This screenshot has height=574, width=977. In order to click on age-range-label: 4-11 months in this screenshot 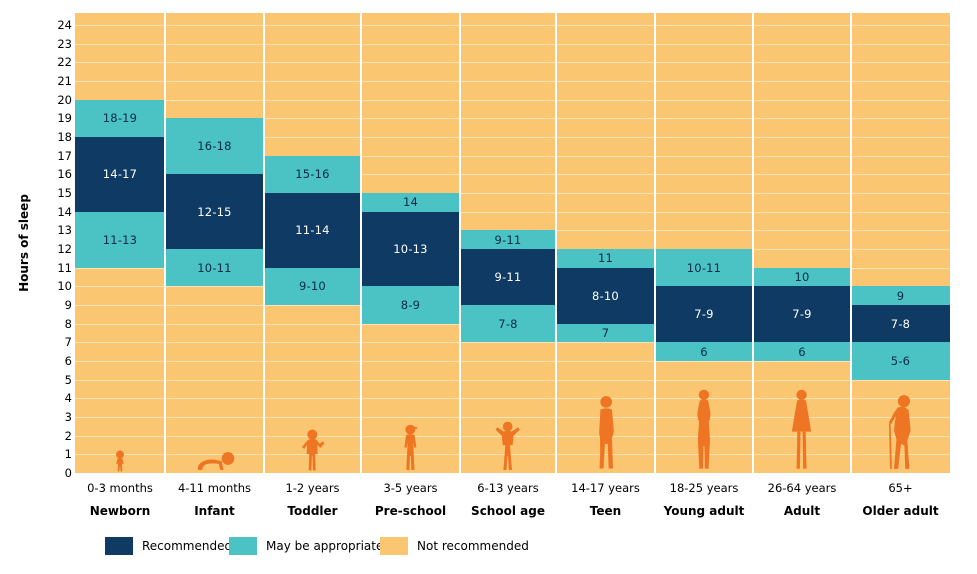, I will do `click(214, 488)`.